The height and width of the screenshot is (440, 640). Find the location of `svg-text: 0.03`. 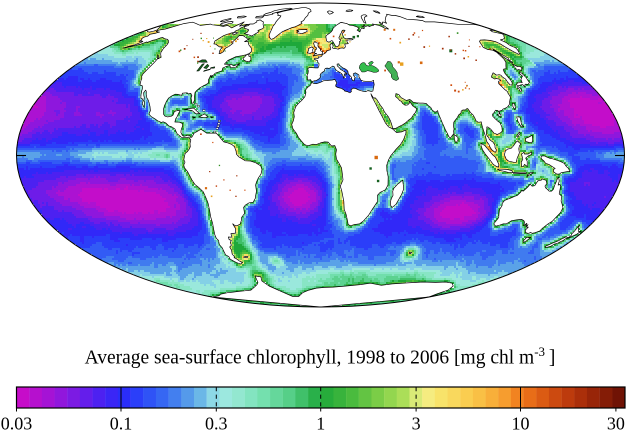

svg-text: 0.03 is located at coordinates (17, 423).